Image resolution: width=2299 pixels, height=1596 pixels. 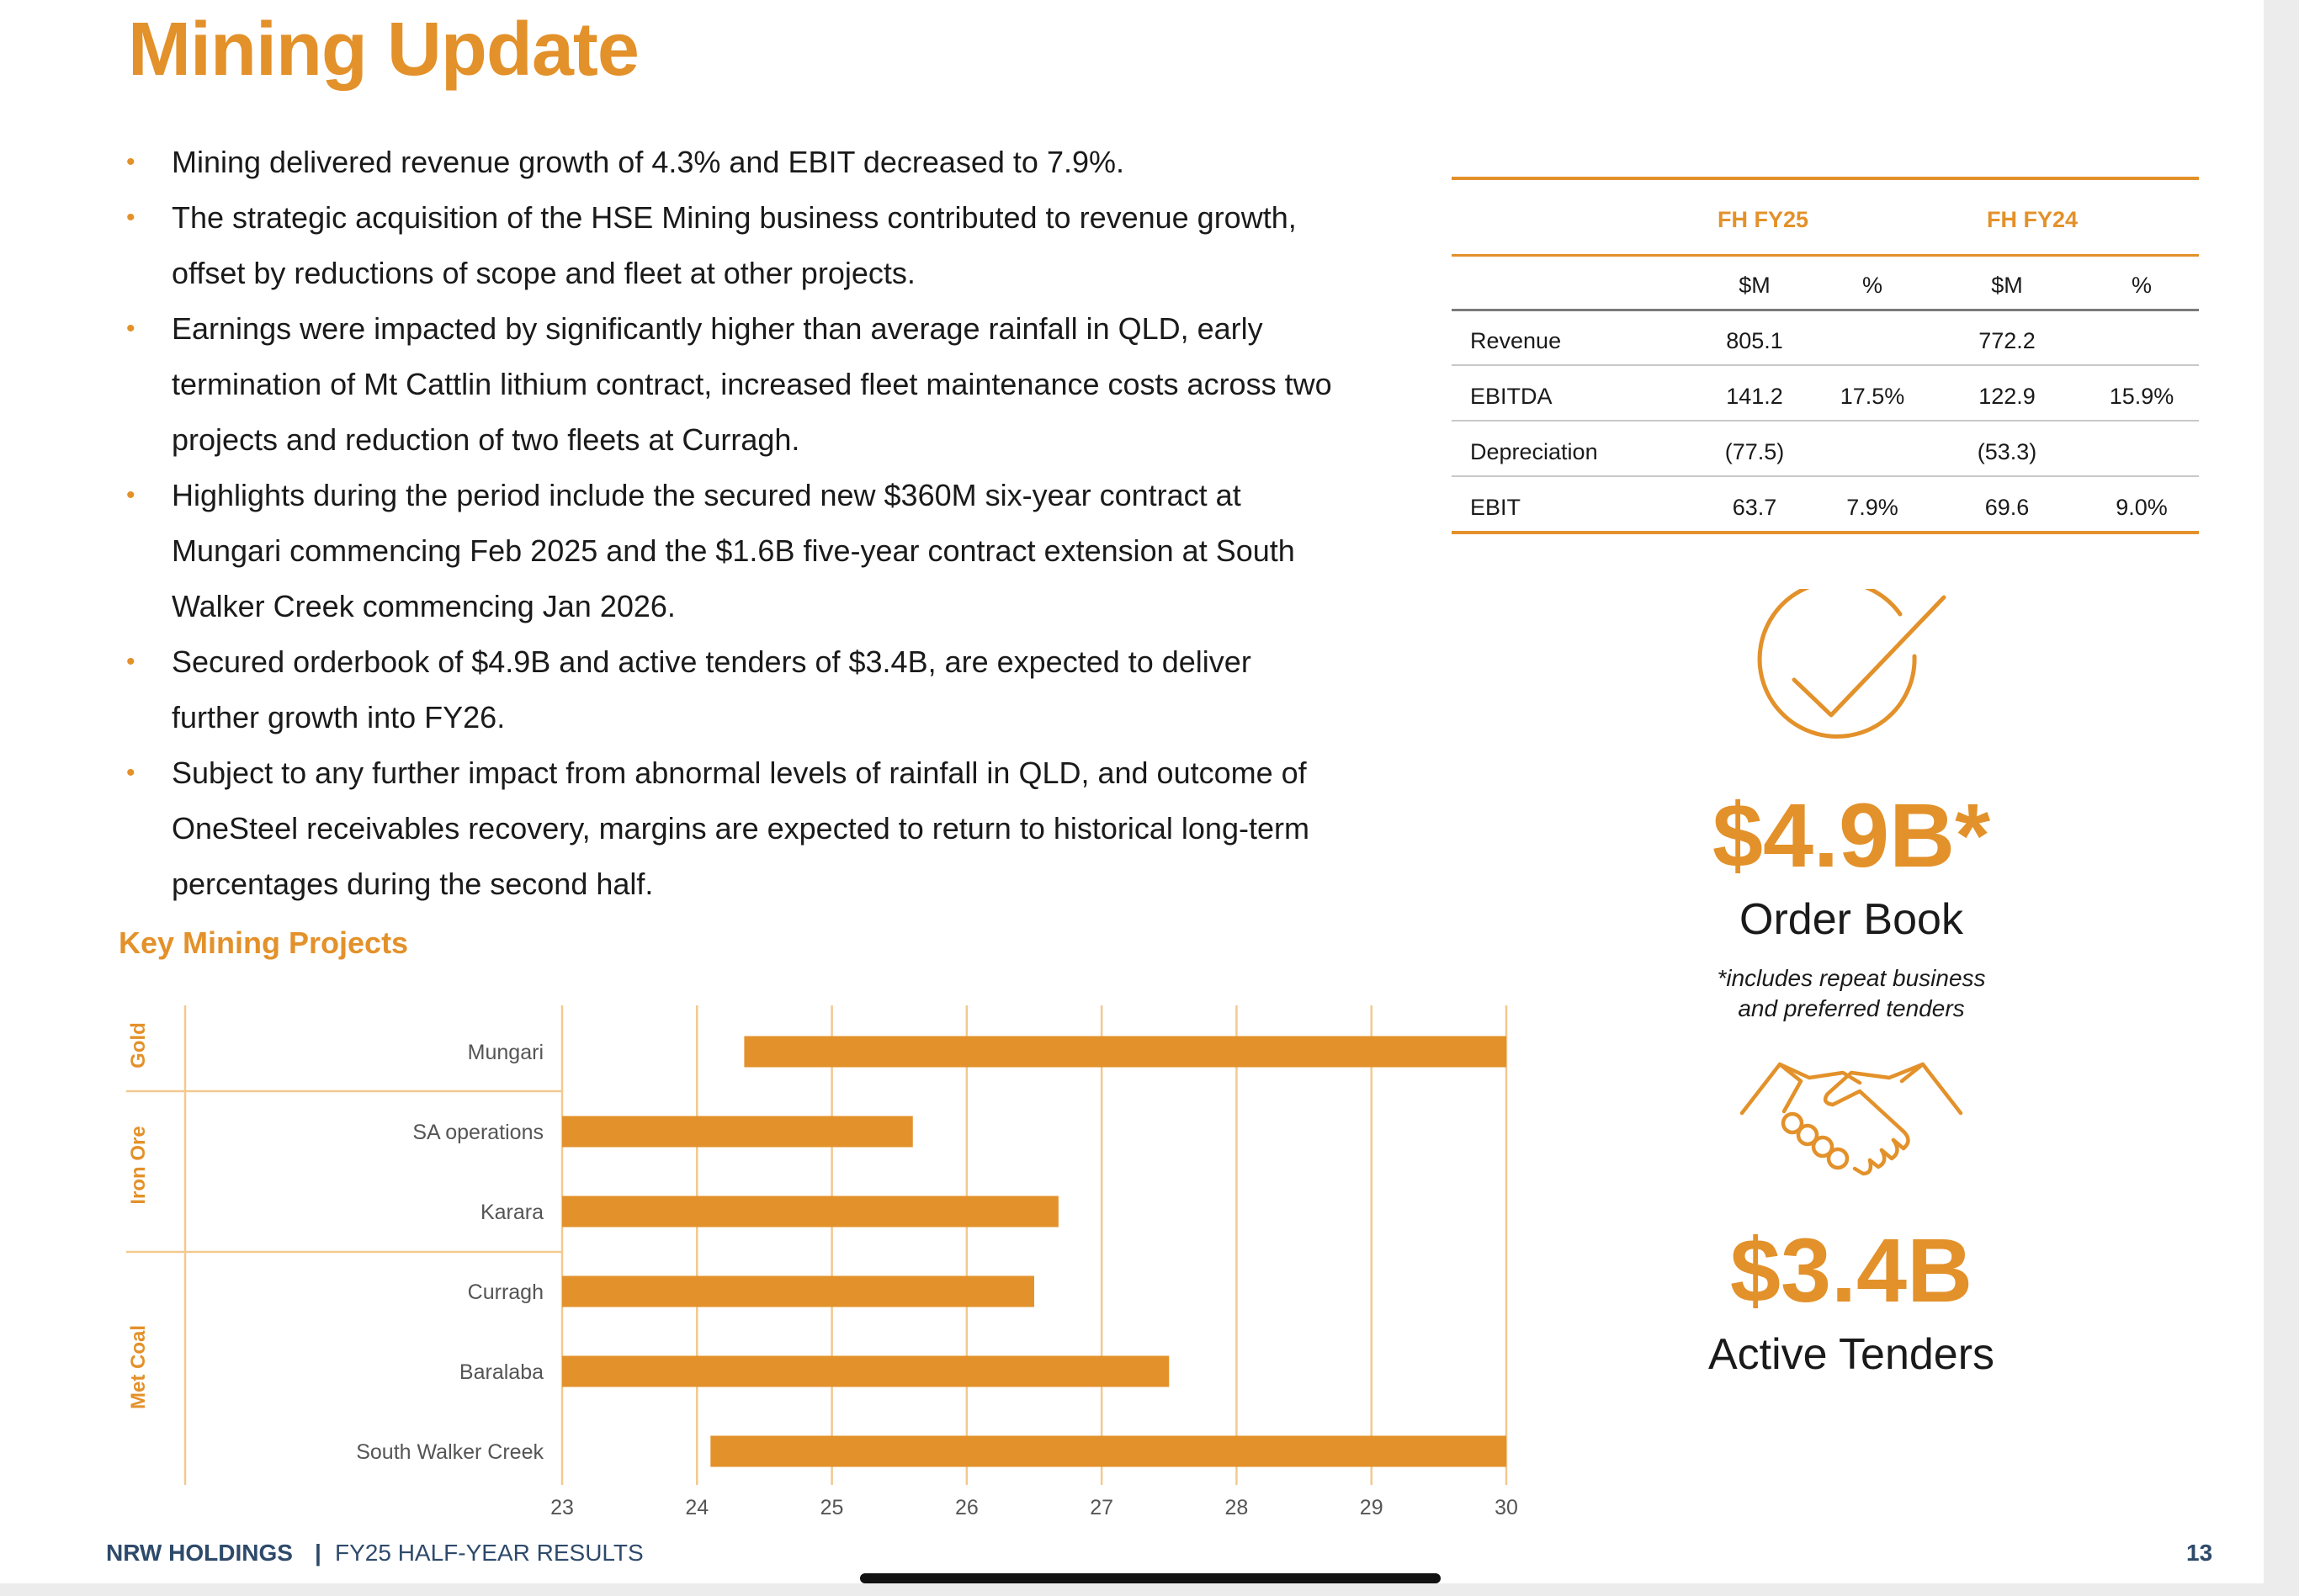 I want to click on viewer-edge, so click(x=2281, y=798).